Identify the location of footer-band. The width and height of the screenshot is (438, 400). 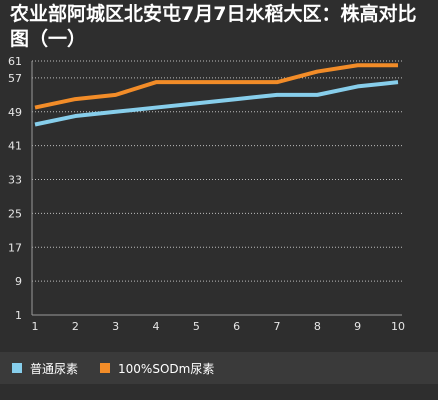
(219, 392).